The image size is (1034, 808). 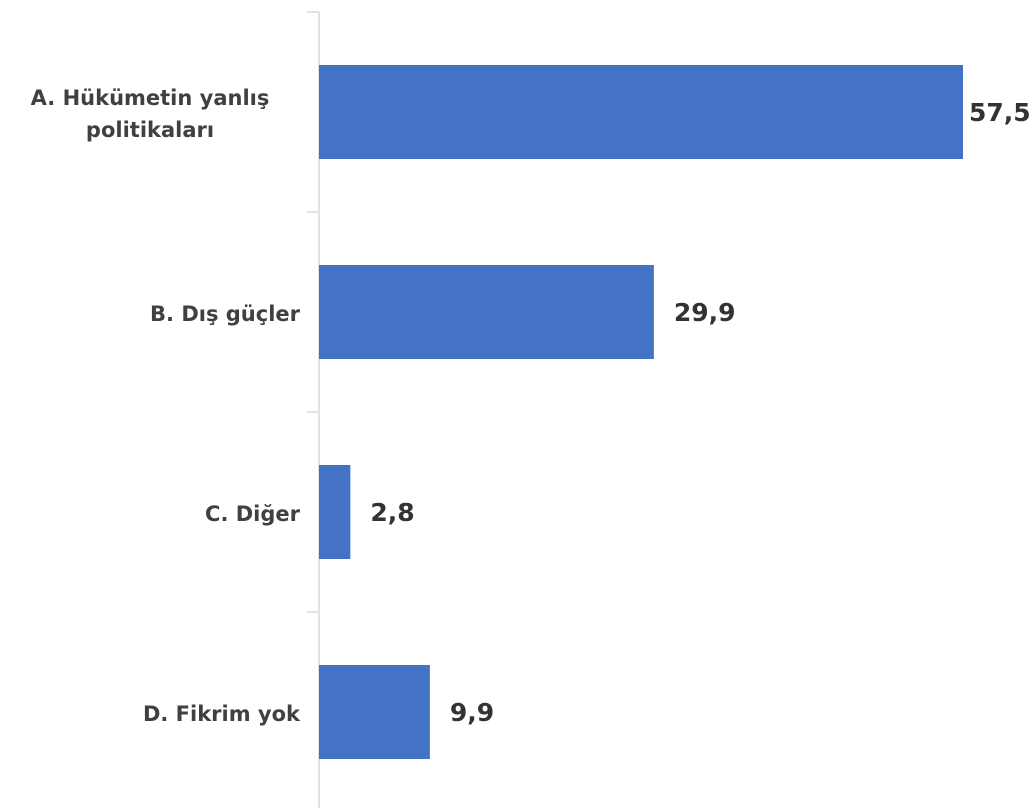 I want to click on category-label: A. Hükümetin yanlış politikaları, so click(x=150, y=114).